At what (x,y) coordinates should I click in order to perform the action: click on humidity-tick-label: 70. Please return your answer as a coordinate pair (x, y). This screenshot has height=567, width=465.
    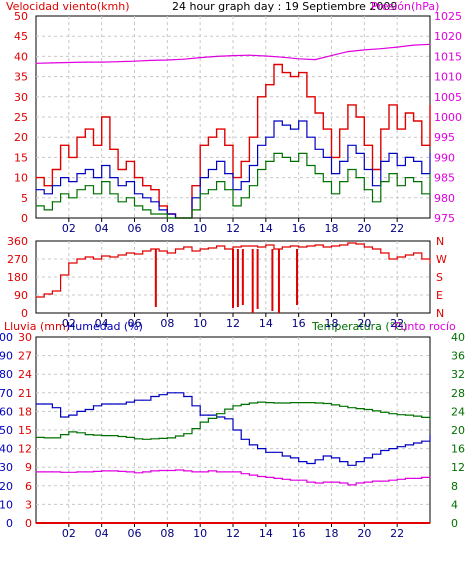
    Looking at the image, I should click on (6, 393).